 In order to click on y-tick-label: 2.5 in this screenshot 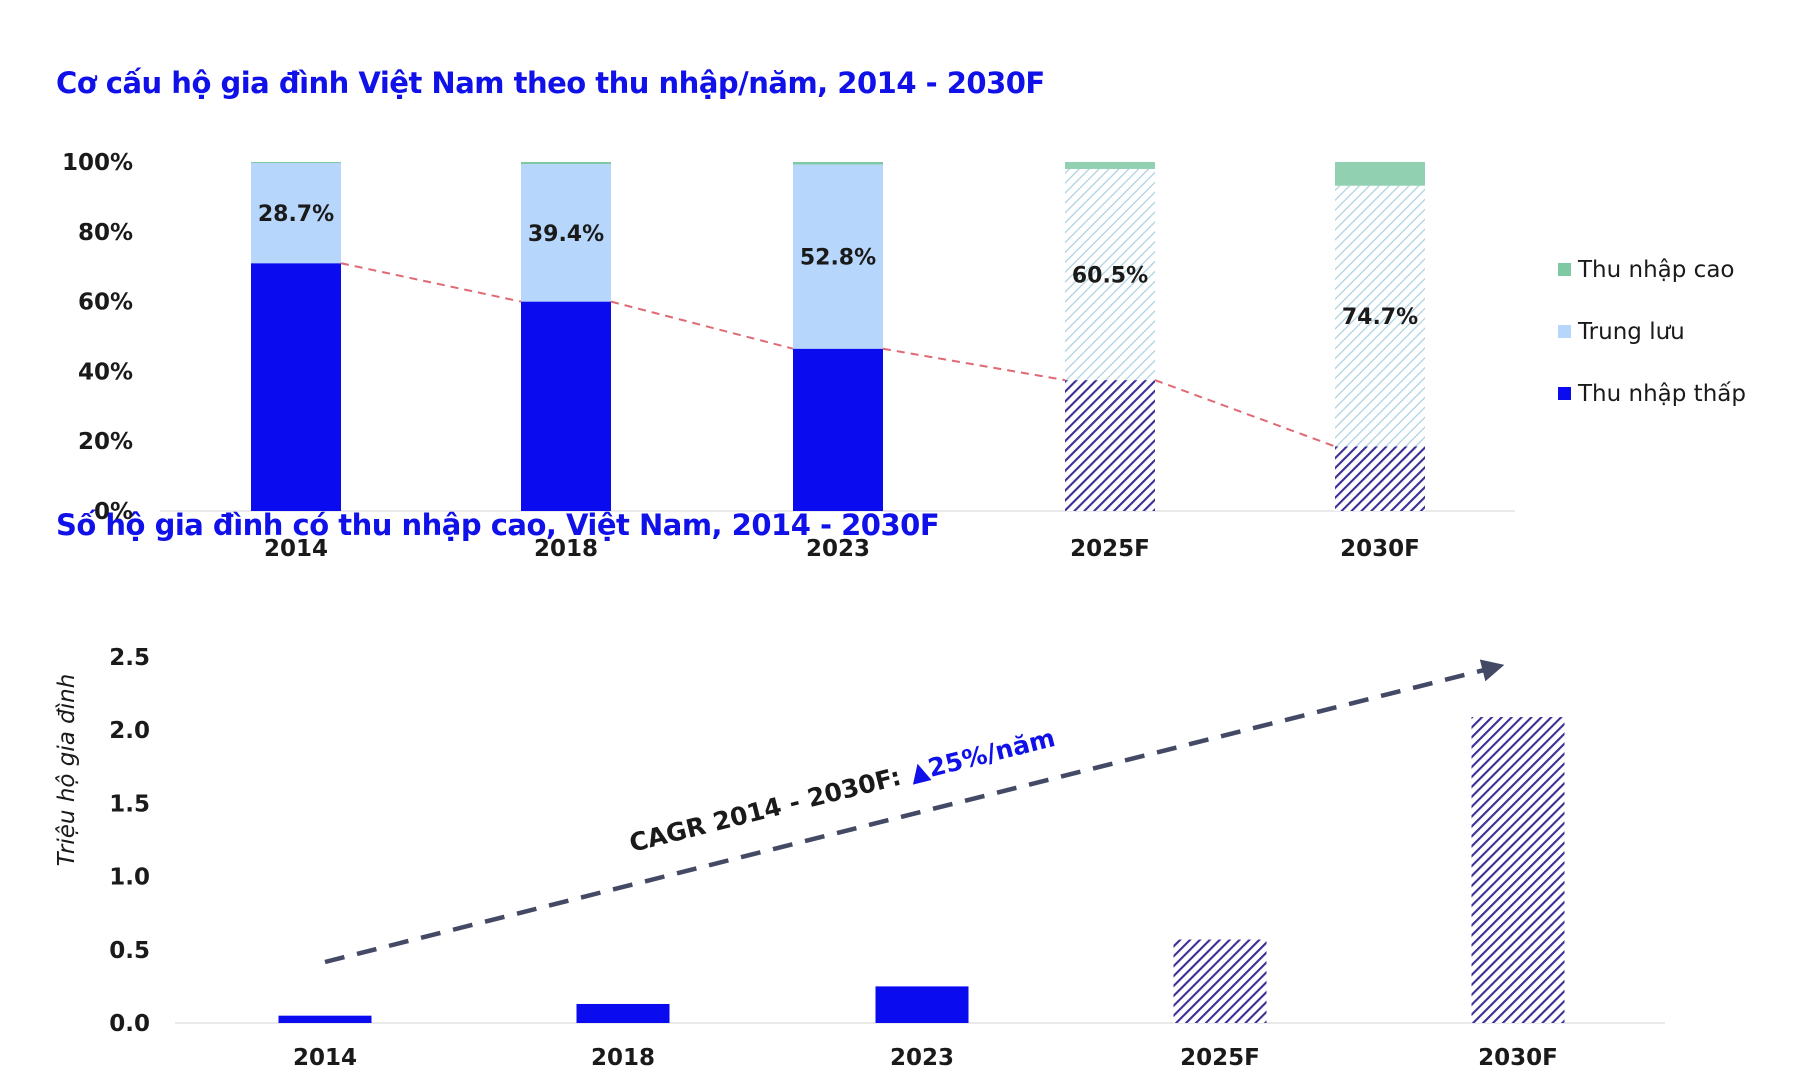, I will do `click(129, 658)`.